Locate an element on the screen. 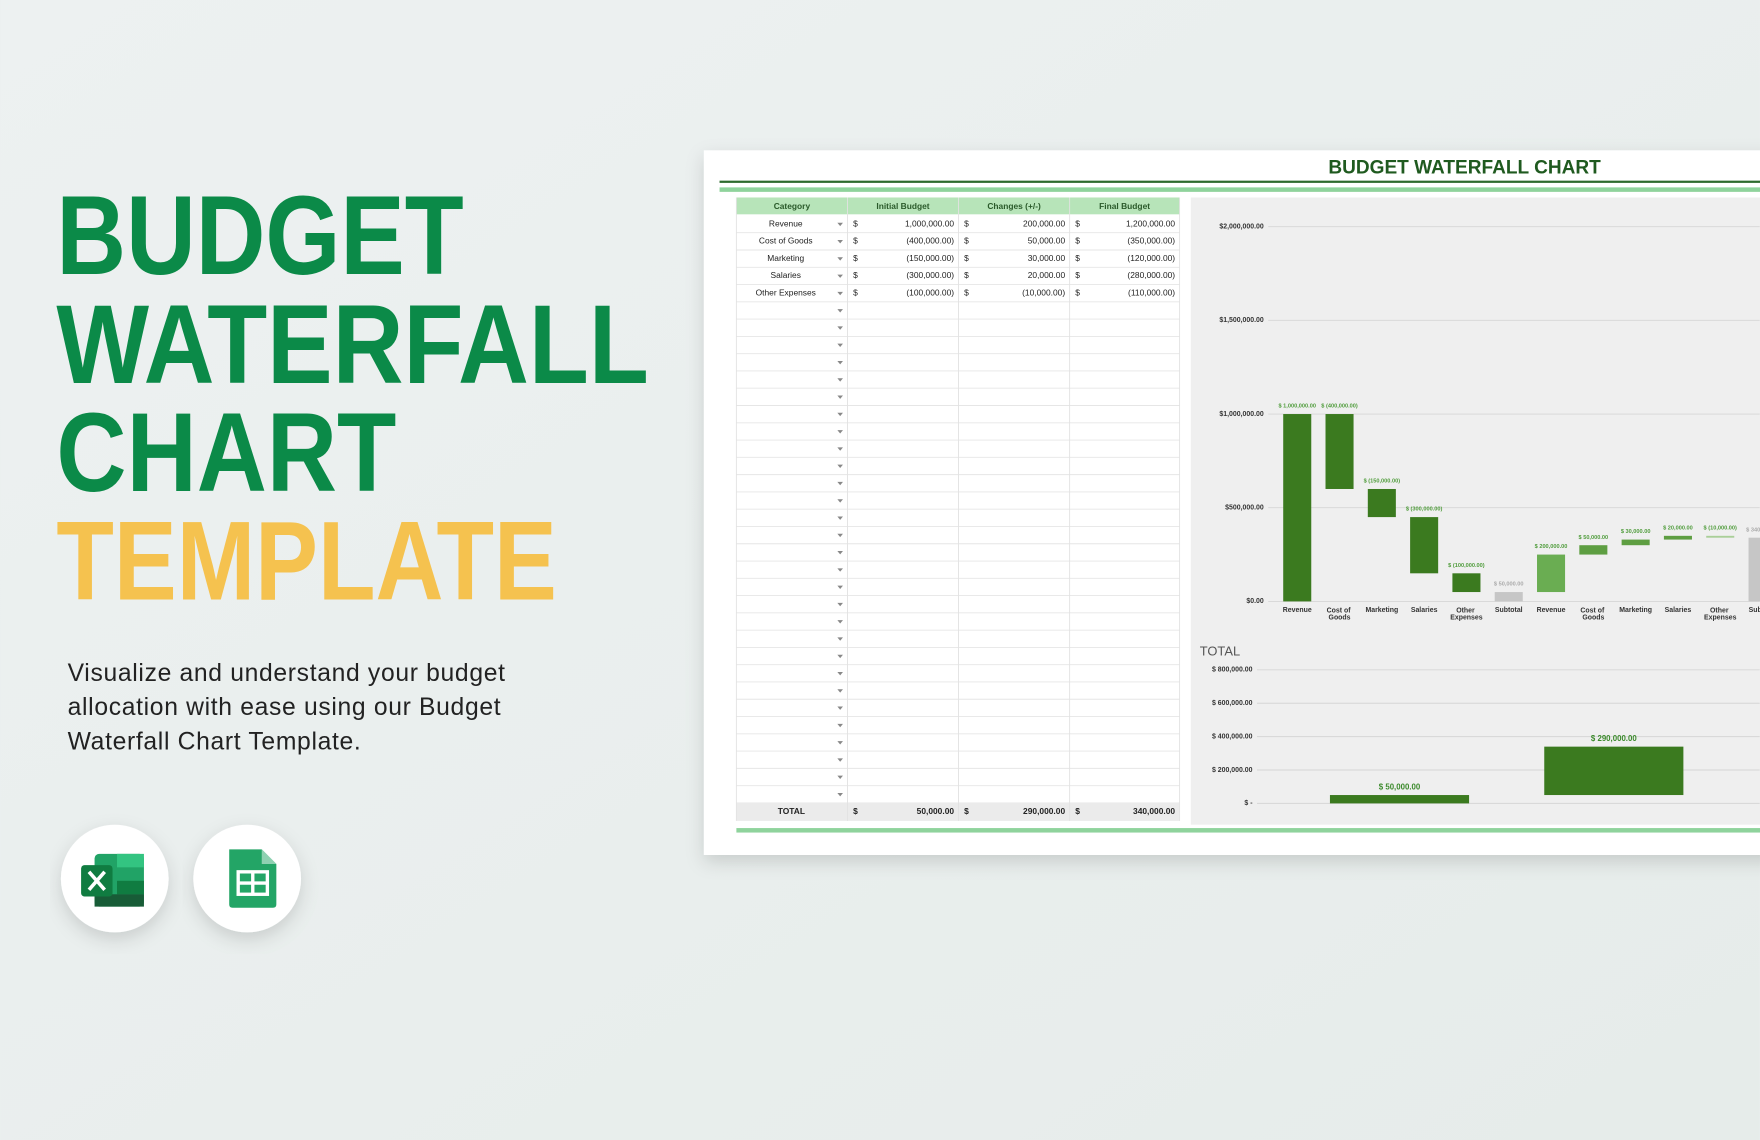 This screenshot has height=1140, width=1760. data-label: $ (100,000.00) is located at coordinates (1466, 566).